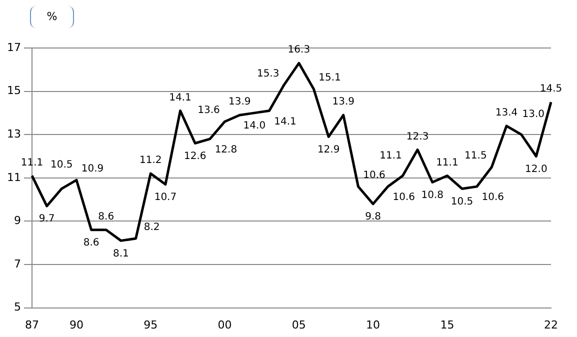 Image resolution: width=577 pixels, height=337 pixels. Describe the element at coordinates (506, 113) in the screenshot. I see `data-label: 13.4` at that location.